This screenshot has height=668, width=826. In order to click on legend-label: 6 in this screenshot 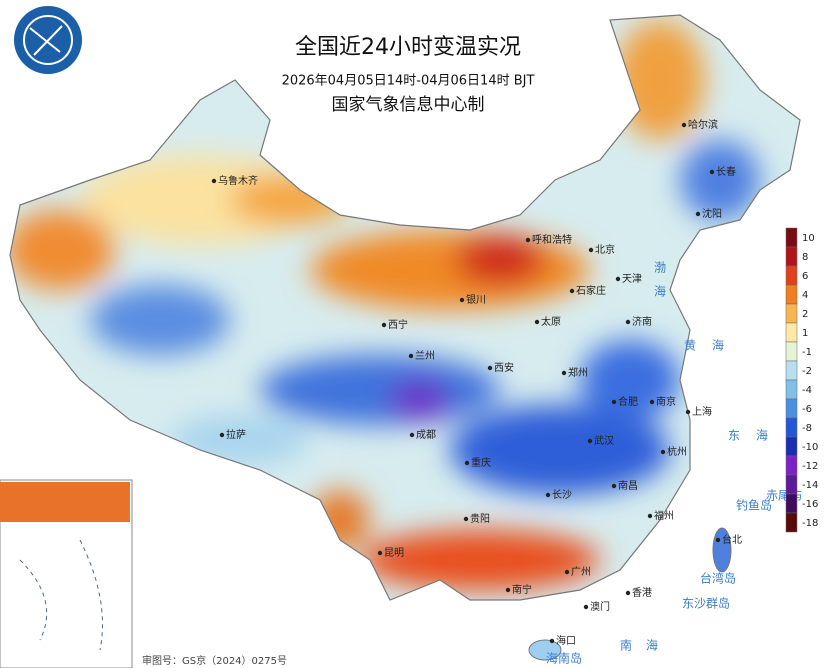, I will do `click(805, 276)`.